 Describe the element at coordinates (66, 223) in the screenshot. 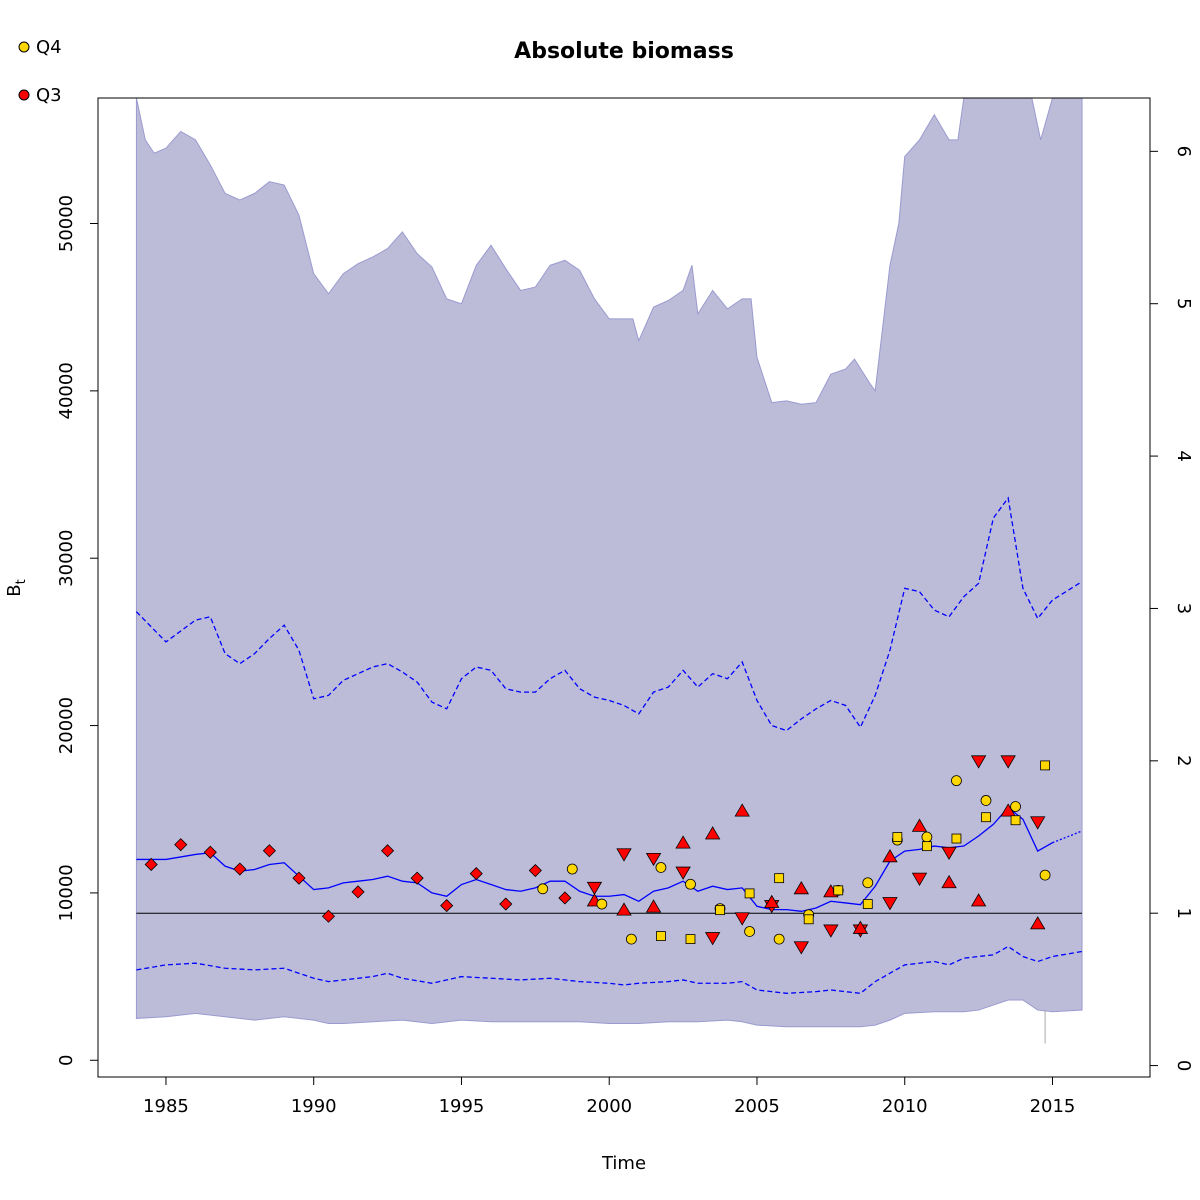

I see `y-tick-label: 50000` at that location.